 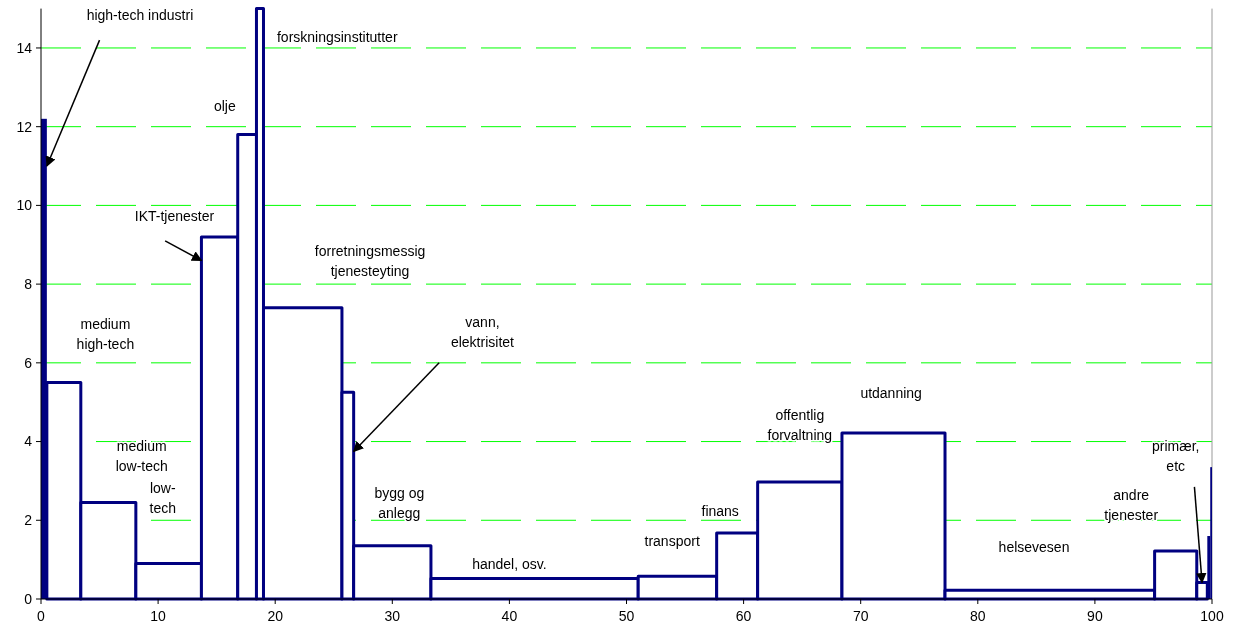 What do you see at coordinates (672, 540) in the screenshot?
I see `annotation: transport` at bounding box center [672, 540].